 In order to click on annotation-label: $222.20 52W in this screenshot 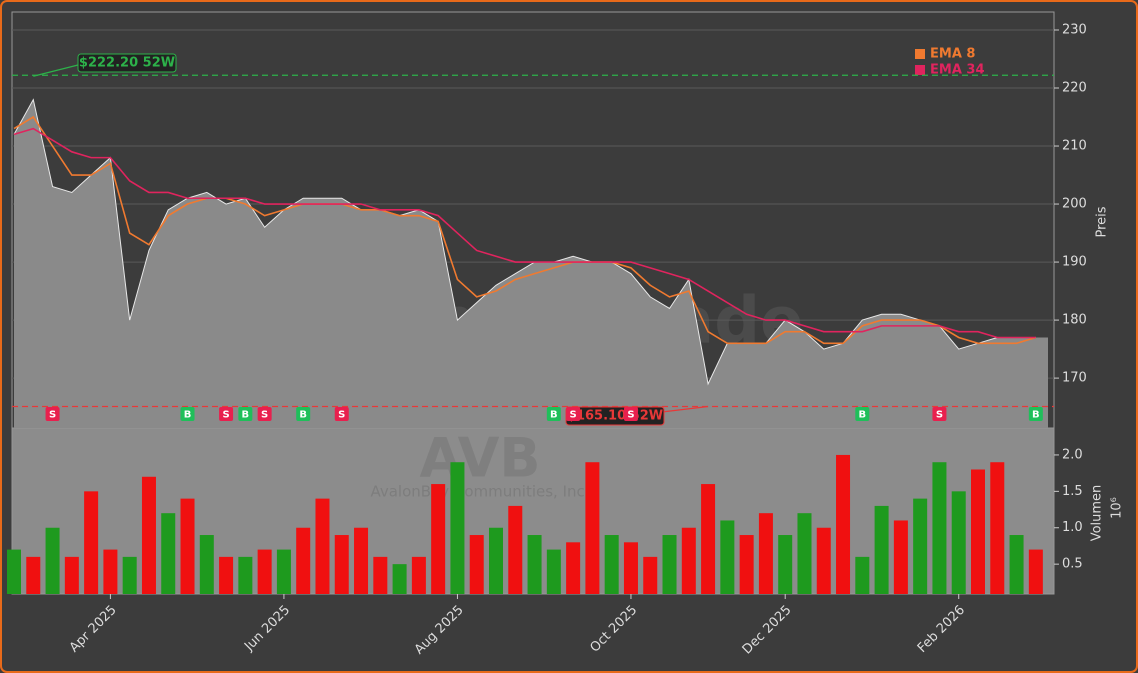, I will do `click(127, 63)`.